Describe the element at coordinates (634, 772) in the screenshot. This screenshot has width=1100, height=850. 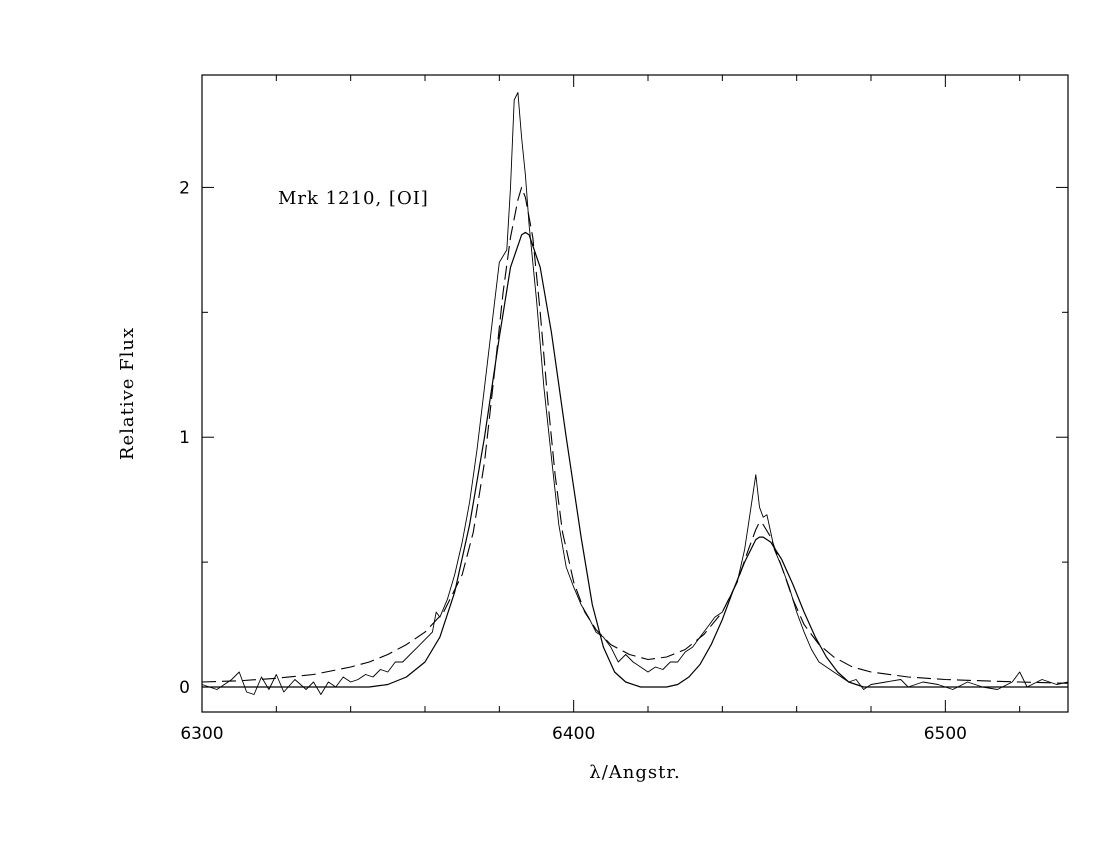
I see `x-axis-label: λ/Angstr.` at that location.